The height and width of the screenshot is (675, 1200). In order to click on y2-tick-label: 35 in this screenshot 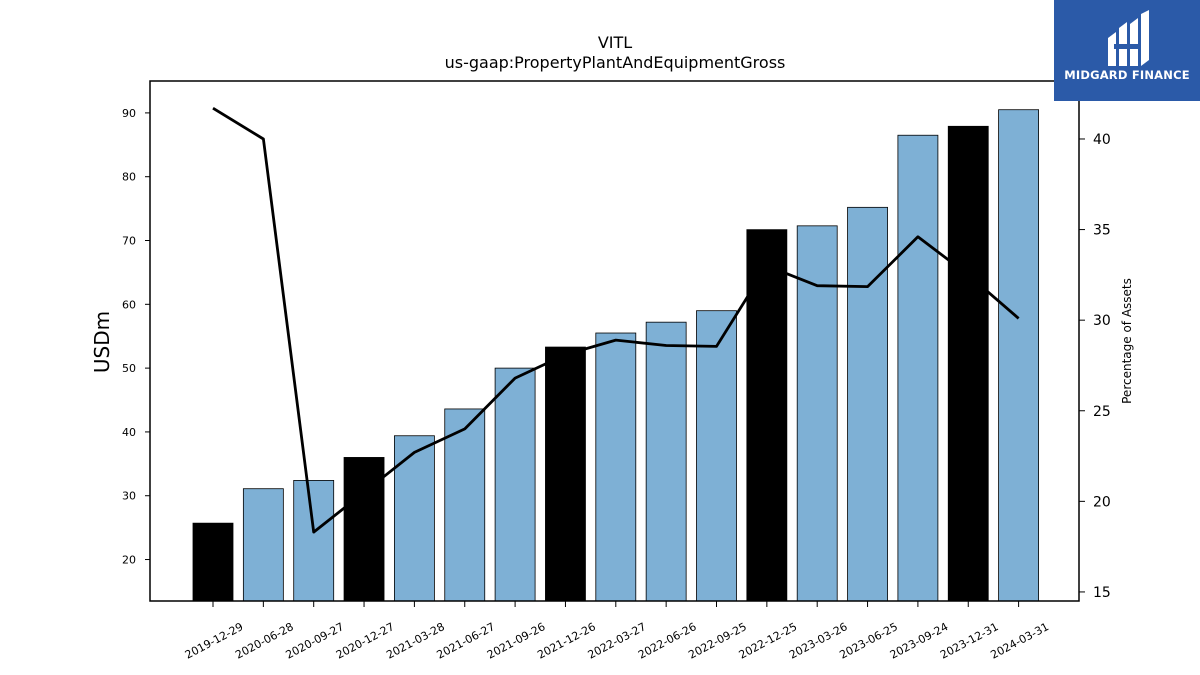, I will do `click(1102, 231)`.